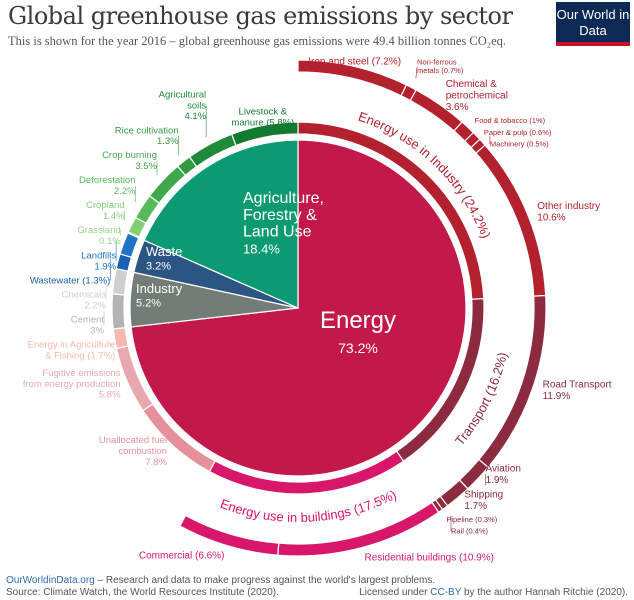 This screenshot has width=634, height=600. Describe the element at coordinates (510, 120) in the screenshot. I see `outer-label-food-tobacco-1: Food & tobacco (1%)` at that location.